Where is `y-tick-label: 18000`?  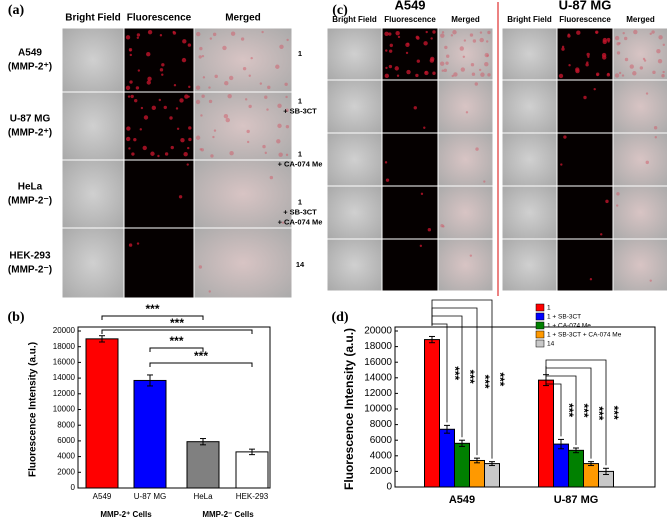 y-tick-label: 18000 is located at coordinates (378, 346).